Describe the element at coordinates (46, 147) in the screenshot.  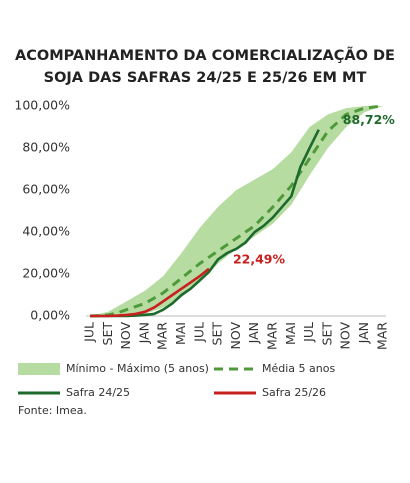
I see `y-tick-label: 80,00%` at that location.